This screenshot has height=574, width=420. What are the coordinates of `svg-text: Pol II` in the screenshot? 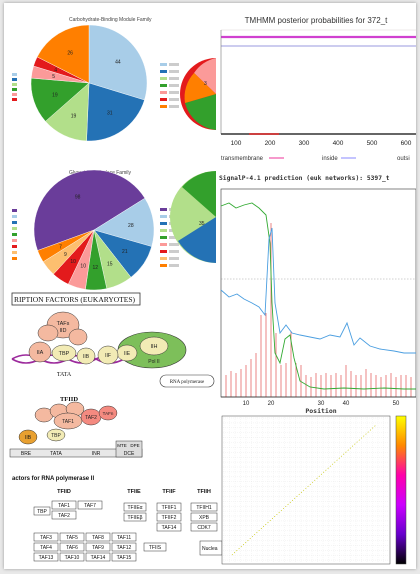 It's located at (153, 362).